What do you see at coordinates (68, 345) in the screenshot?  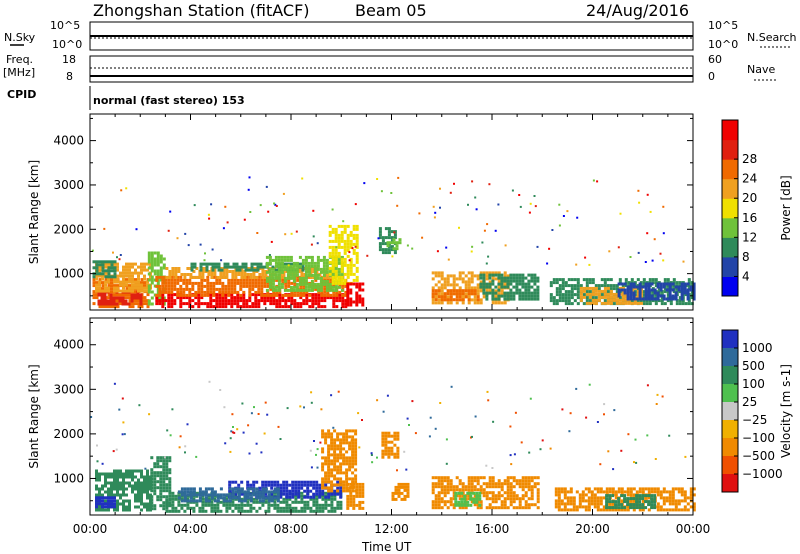 I see `y-tick-label: 4000` at bounding box center [68, 345].